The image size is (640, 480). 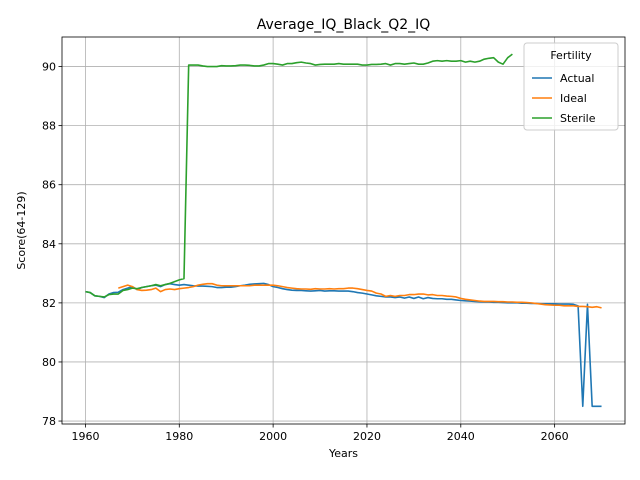 What do you see at coordinates (49, 67) in the screenshot?
I see `y-tick-label: 90` at bounding box center [49, 67].